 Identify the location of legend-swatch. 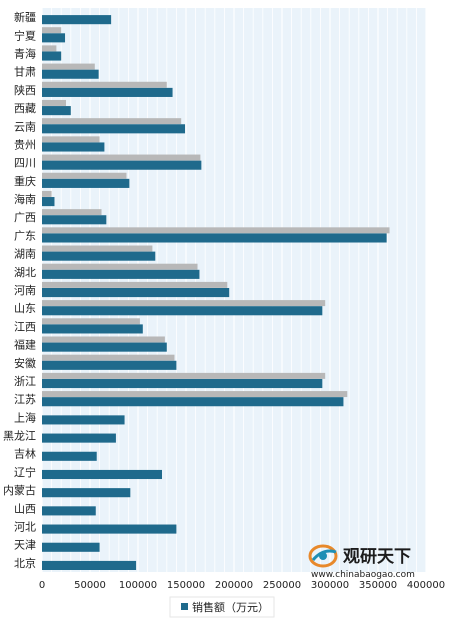
(184, 606).